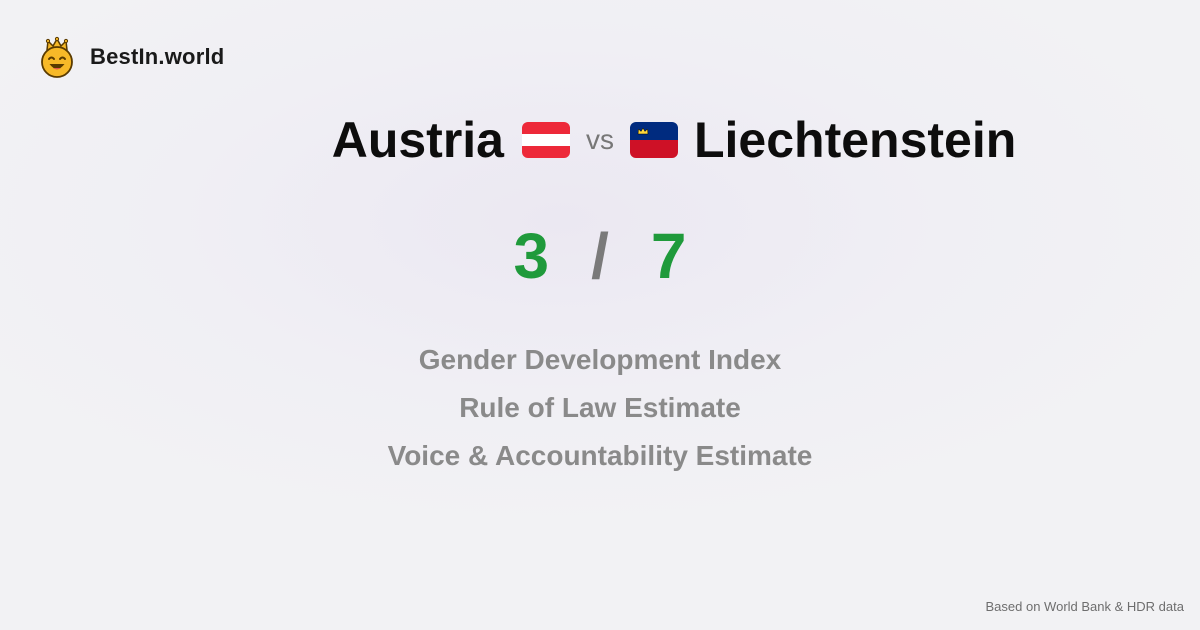  I want to click on comparison-headline: Austria vs Liechtenstein, so click(600, 140).